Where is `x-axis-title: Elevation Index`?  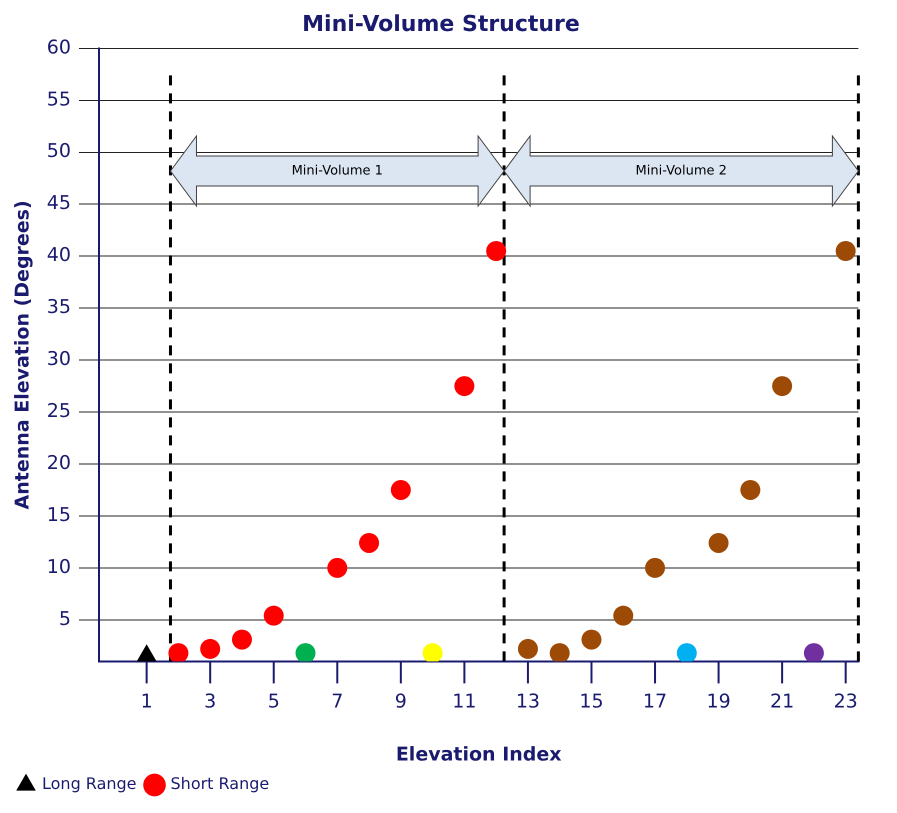
x-axis-title: Elevation Index is located at coordinates (479, 755).